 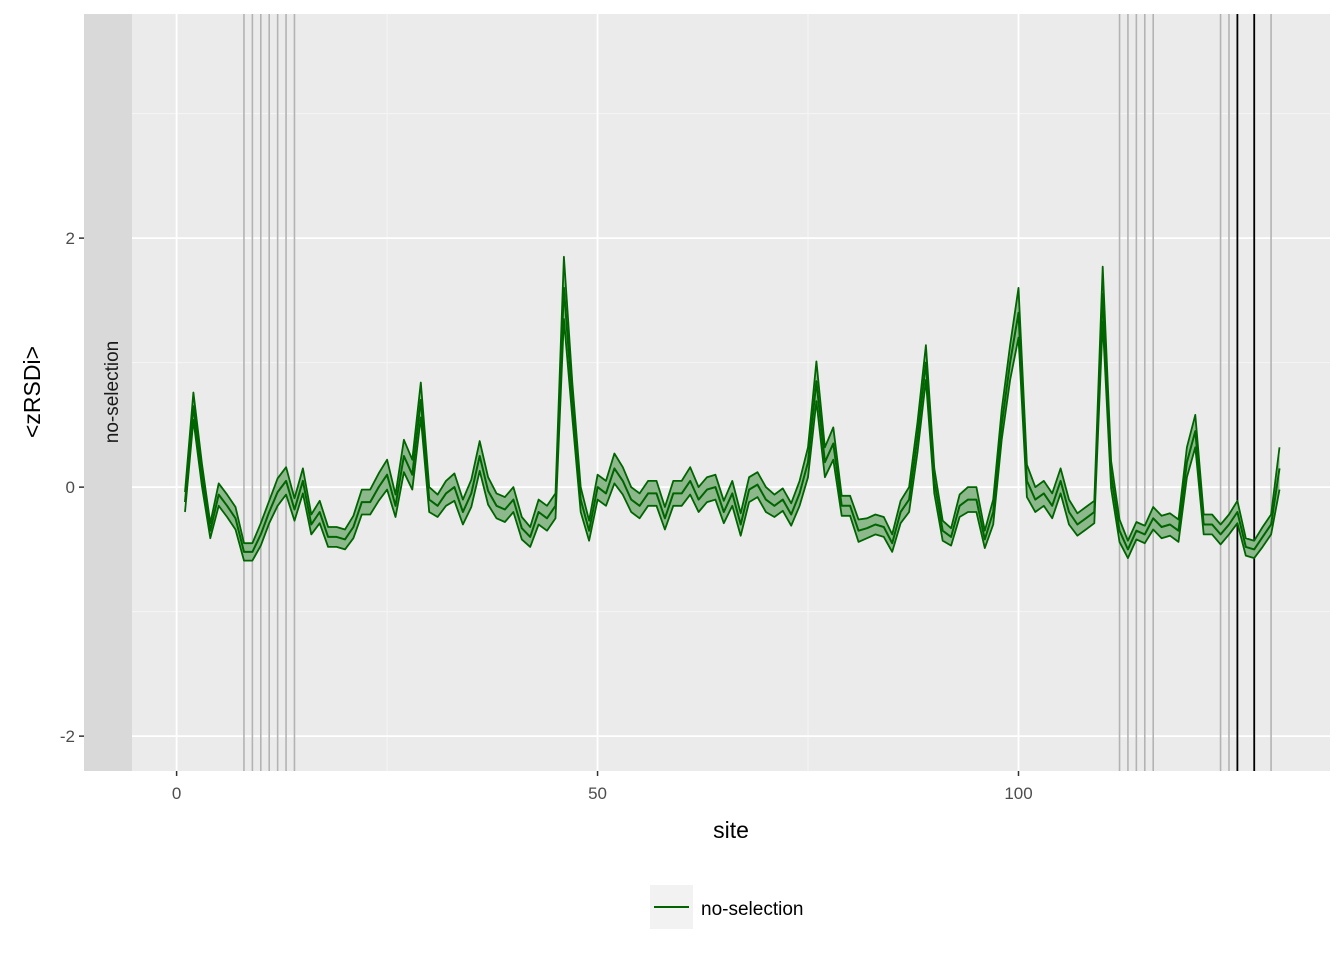 What do you see at coordinates (752, 909) in the screenshot?
I see `legend-label: no-selection` at bounding box center [752, 909].